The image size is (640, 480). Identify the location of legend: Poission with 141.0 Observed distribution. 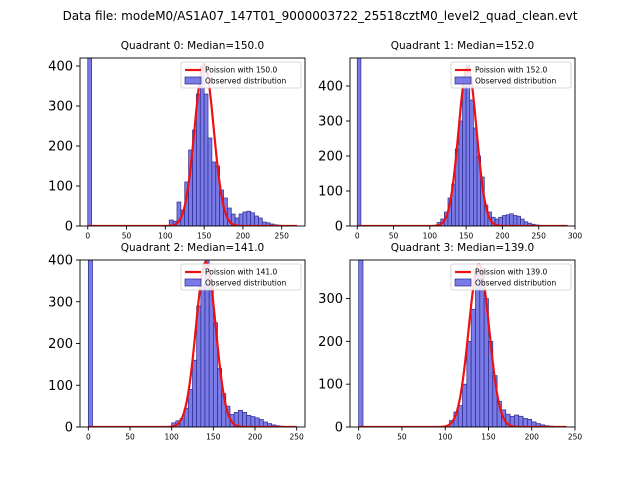
(241, 277).